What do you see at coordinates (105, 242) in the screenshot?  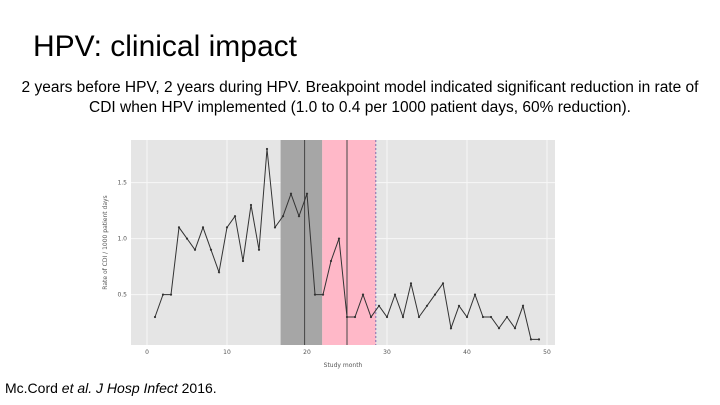 I see `y-axis-label: Rate of CDI / 1000 patient days` at bounding box center [105, 242].